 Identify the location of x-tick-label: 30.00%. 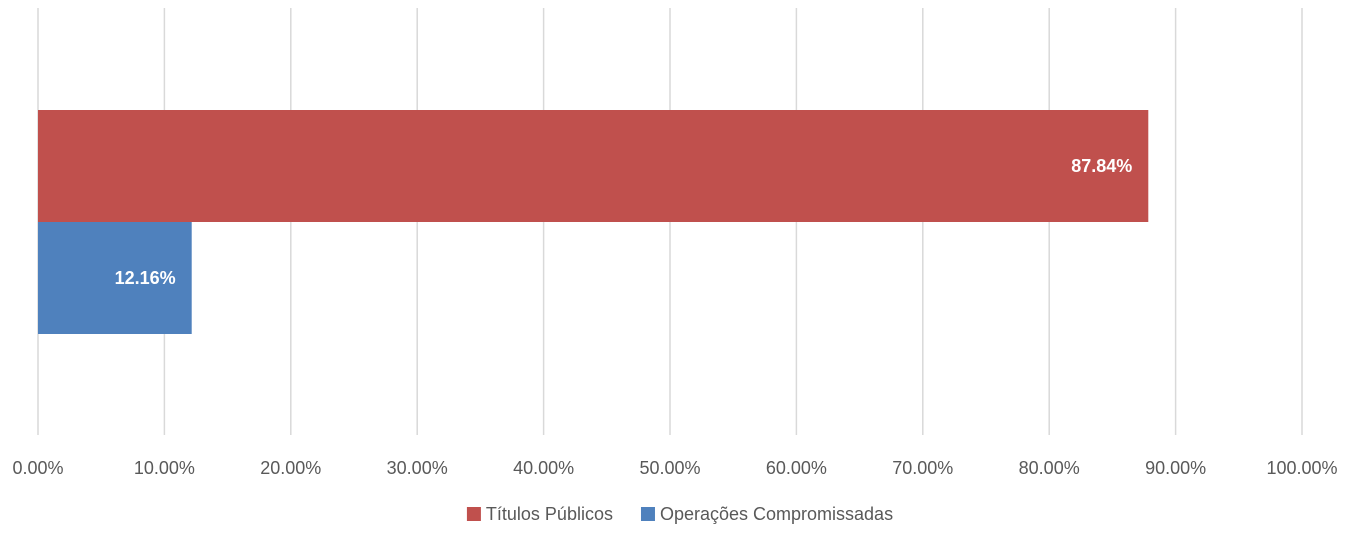
(417, 468).